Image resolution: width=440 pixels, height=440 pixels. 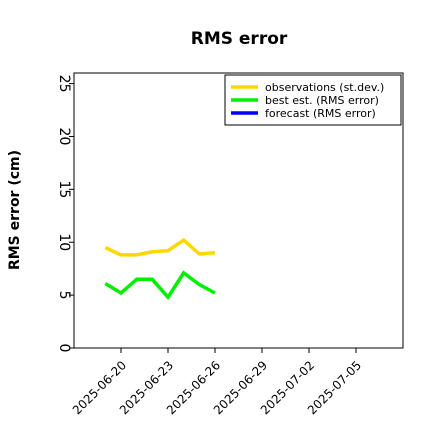 What do you see at coordinates (65, 214) in the screenshot?
I see `y-axis-ticks: 0 5 10 15 20 25` at bounding box center [65, 214].